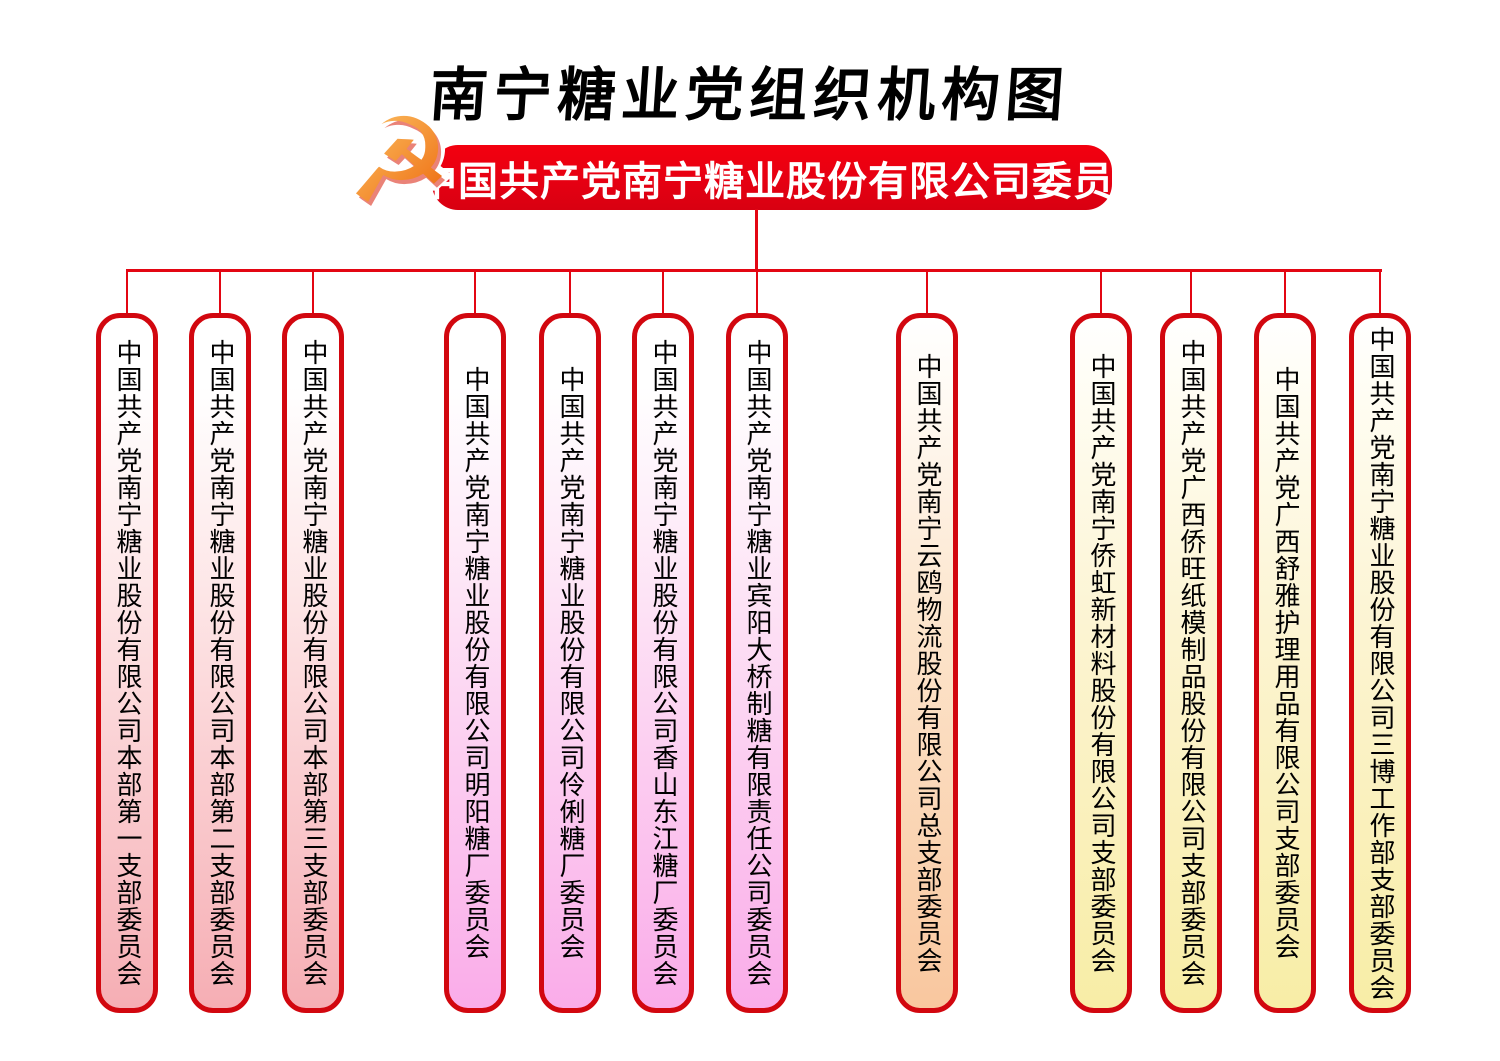  I want to click on org-branch-box: 中国共产党广西侨旺纸模制品股份有限公司支部委员会, so click(1191, 663).